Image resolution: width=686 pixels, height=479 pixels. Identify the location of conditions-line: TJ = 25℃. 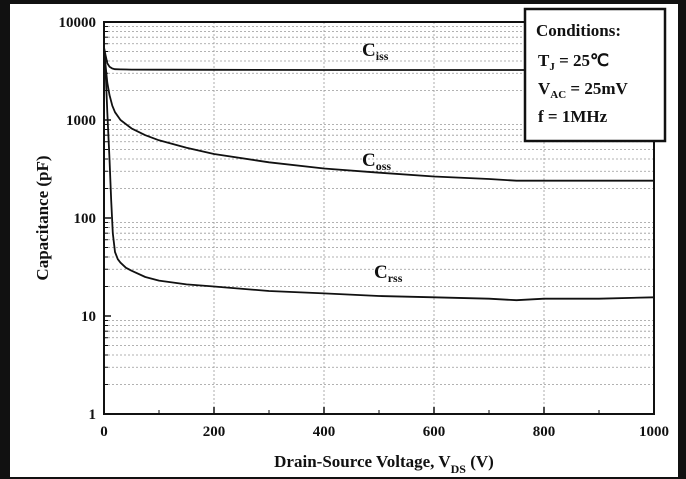
(573, 62).